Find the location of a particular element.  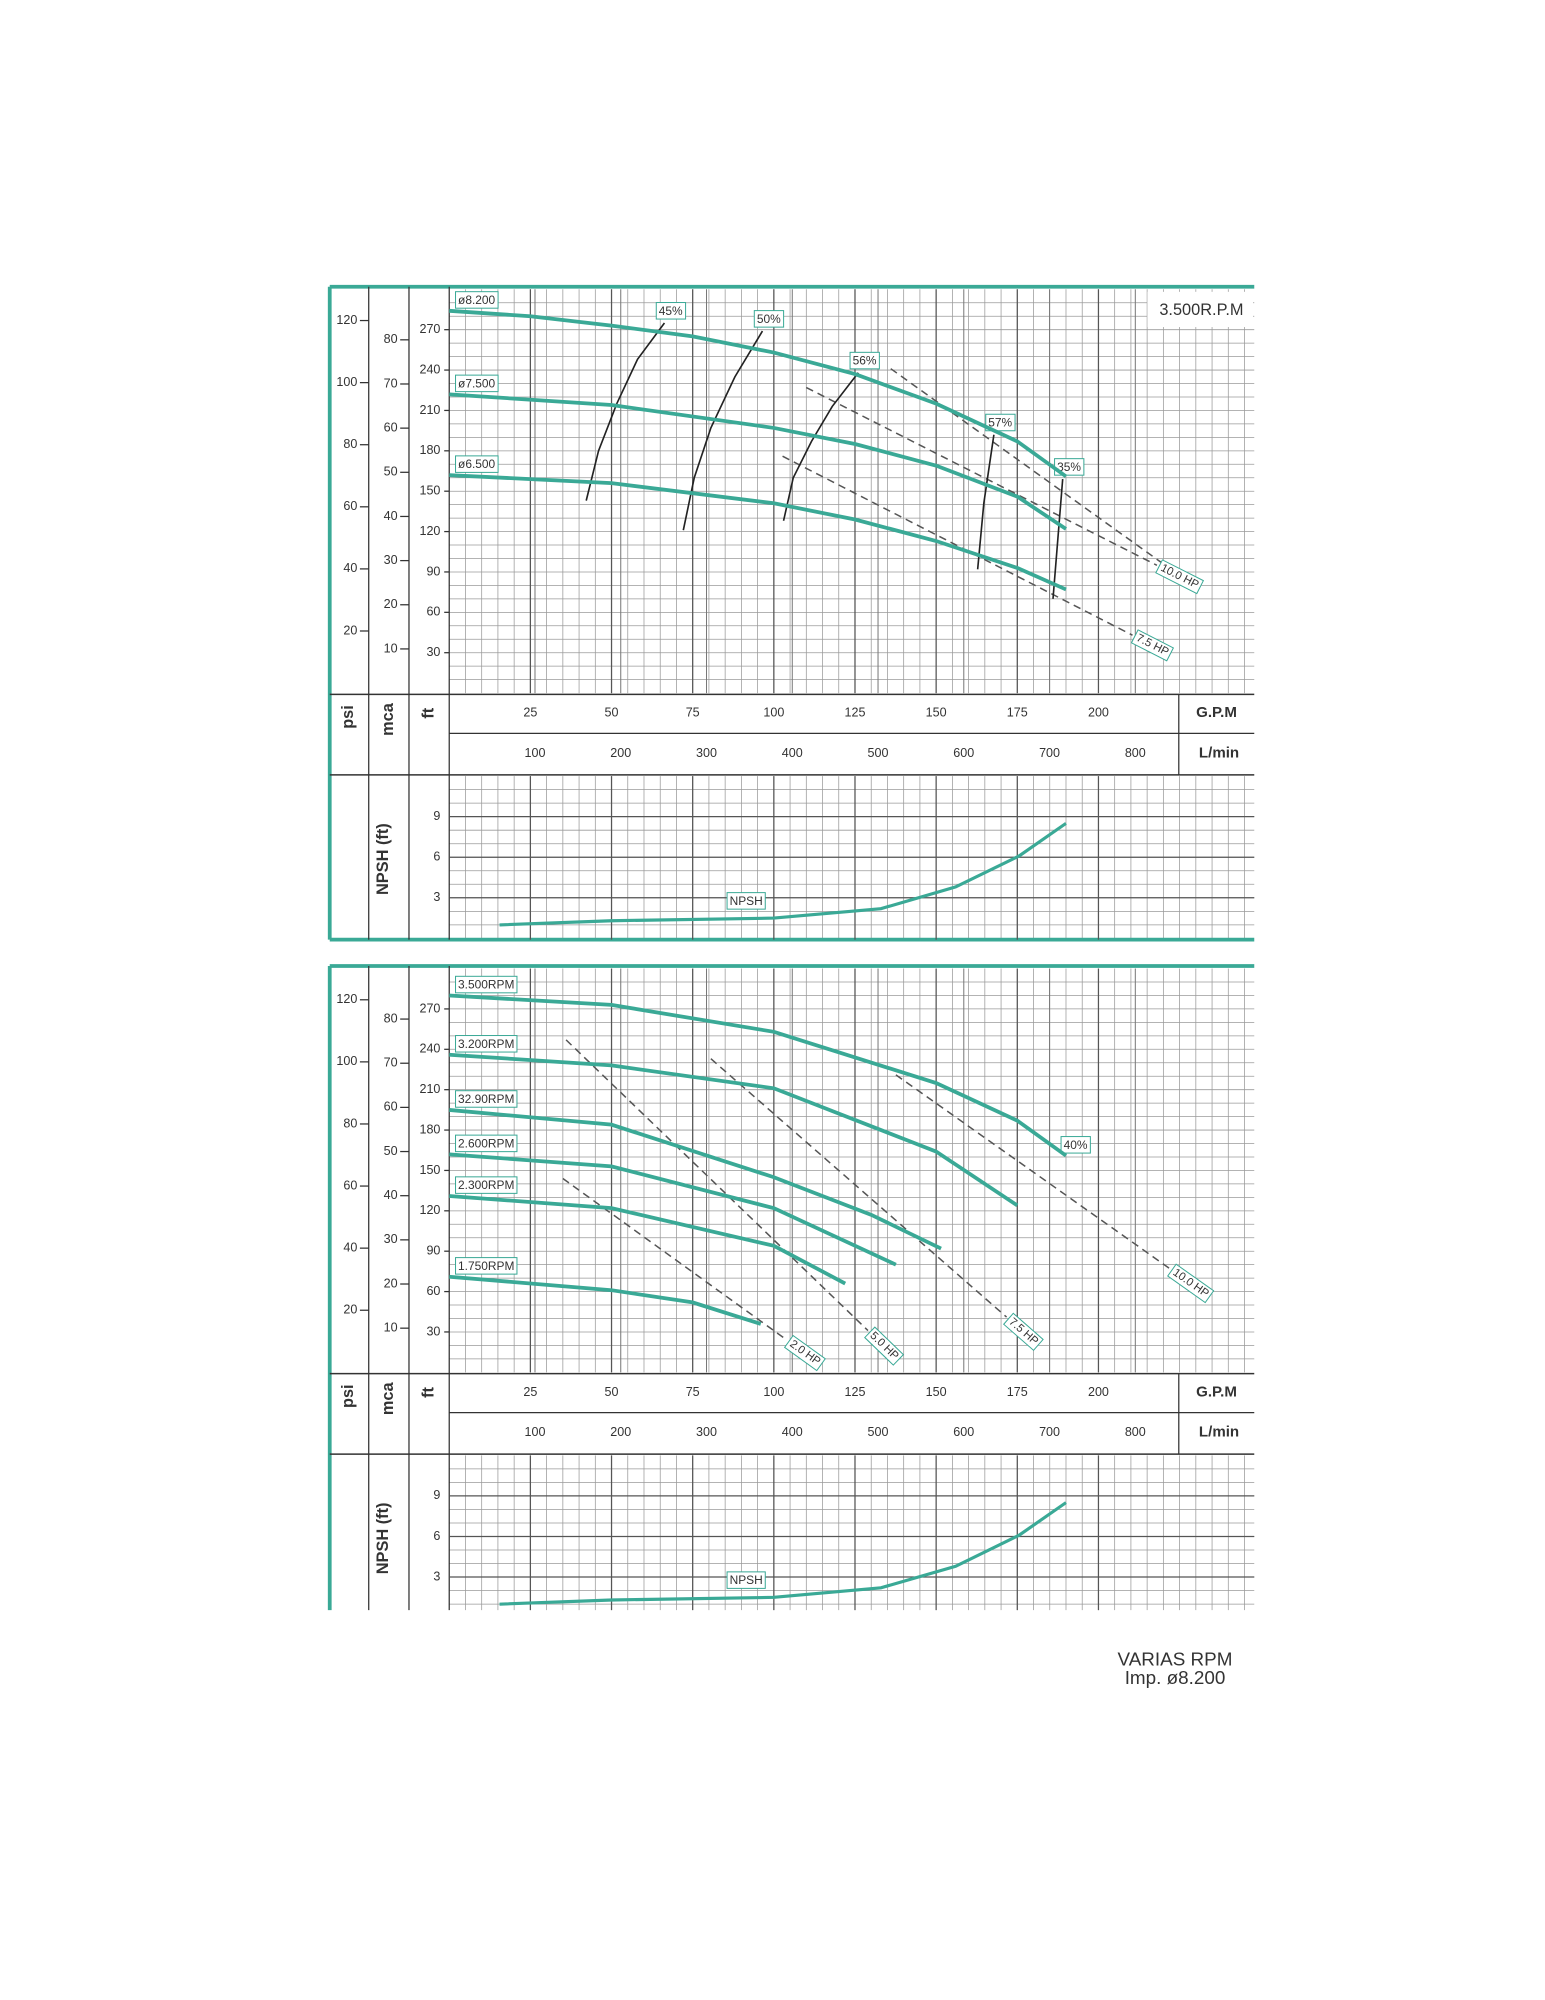

efficiency-label: 50% is located at coordinates (769, 319).